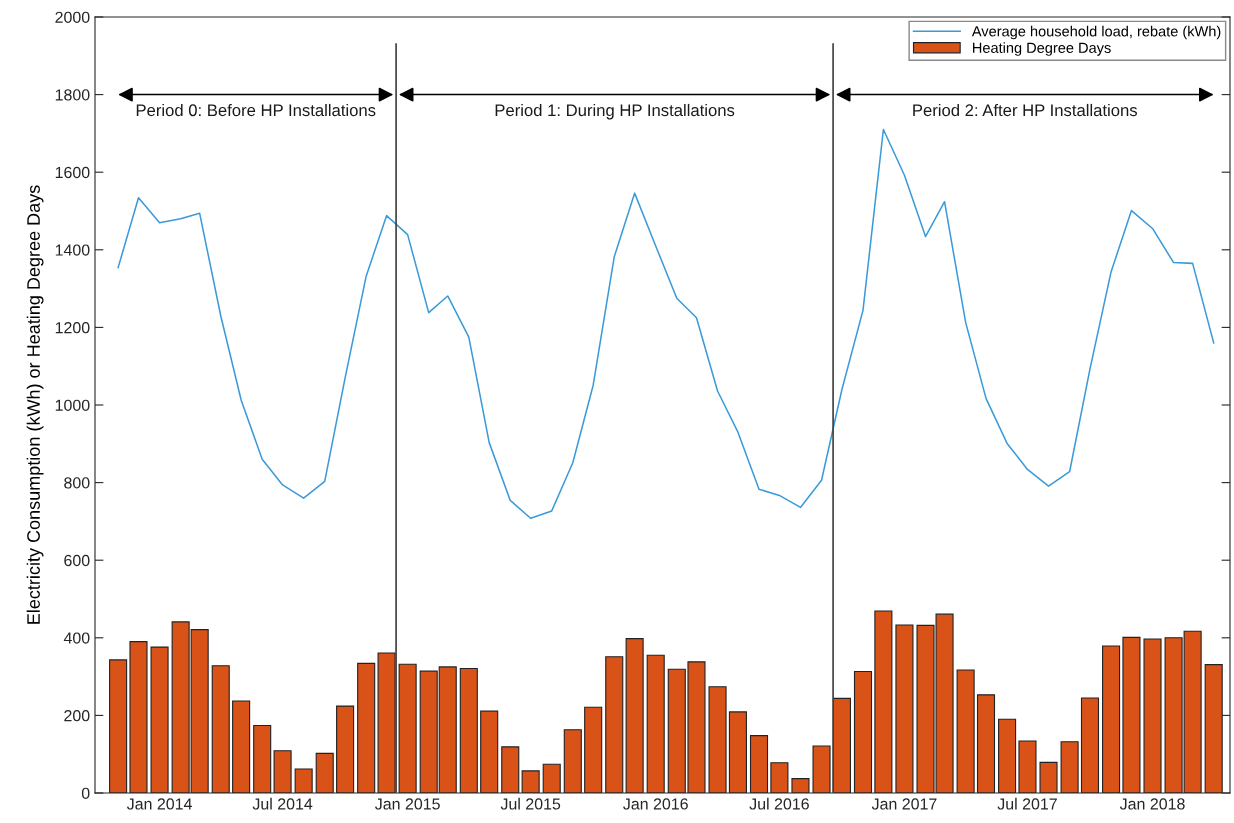 The width and height of the screenshot is (1234, 823). I want to click on x-tick-label: Jul 2014, so click(282, 803).